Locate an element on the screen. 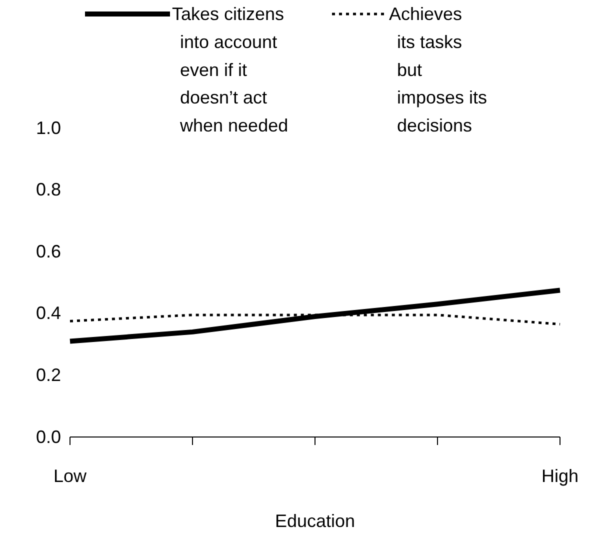  legend-label: Achieves its tasks but imposes its decisions is located at coordinates (438, 70).